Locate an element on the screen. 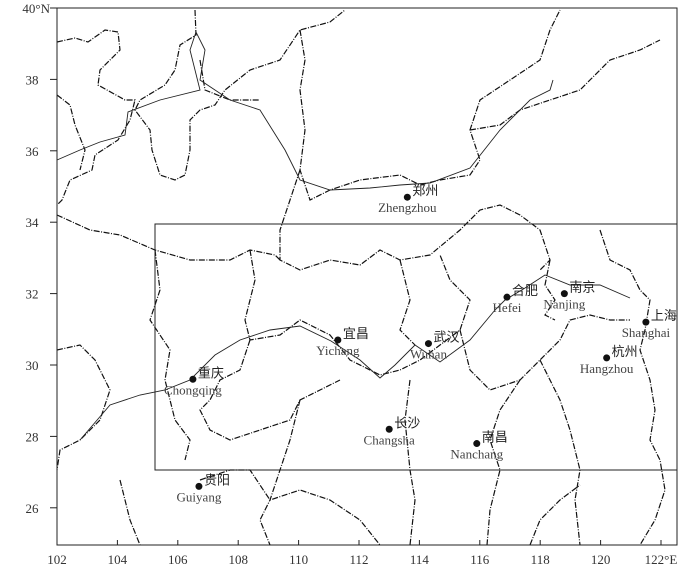  y-axis: 26 28 30 32 34 36 38 40°N is located at coordinates (39, 258).